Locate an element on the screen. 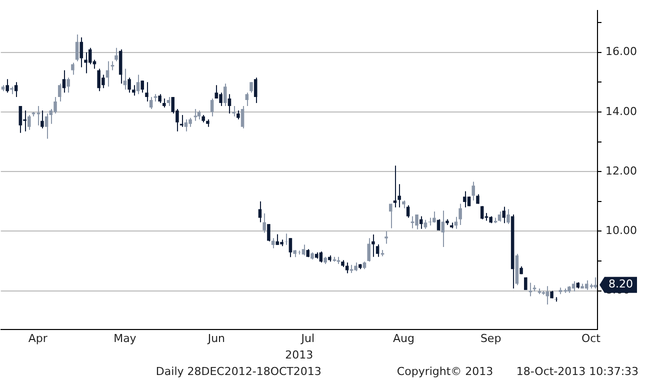  y-tick-label: 12.00 is located at coordinates (622, 171).